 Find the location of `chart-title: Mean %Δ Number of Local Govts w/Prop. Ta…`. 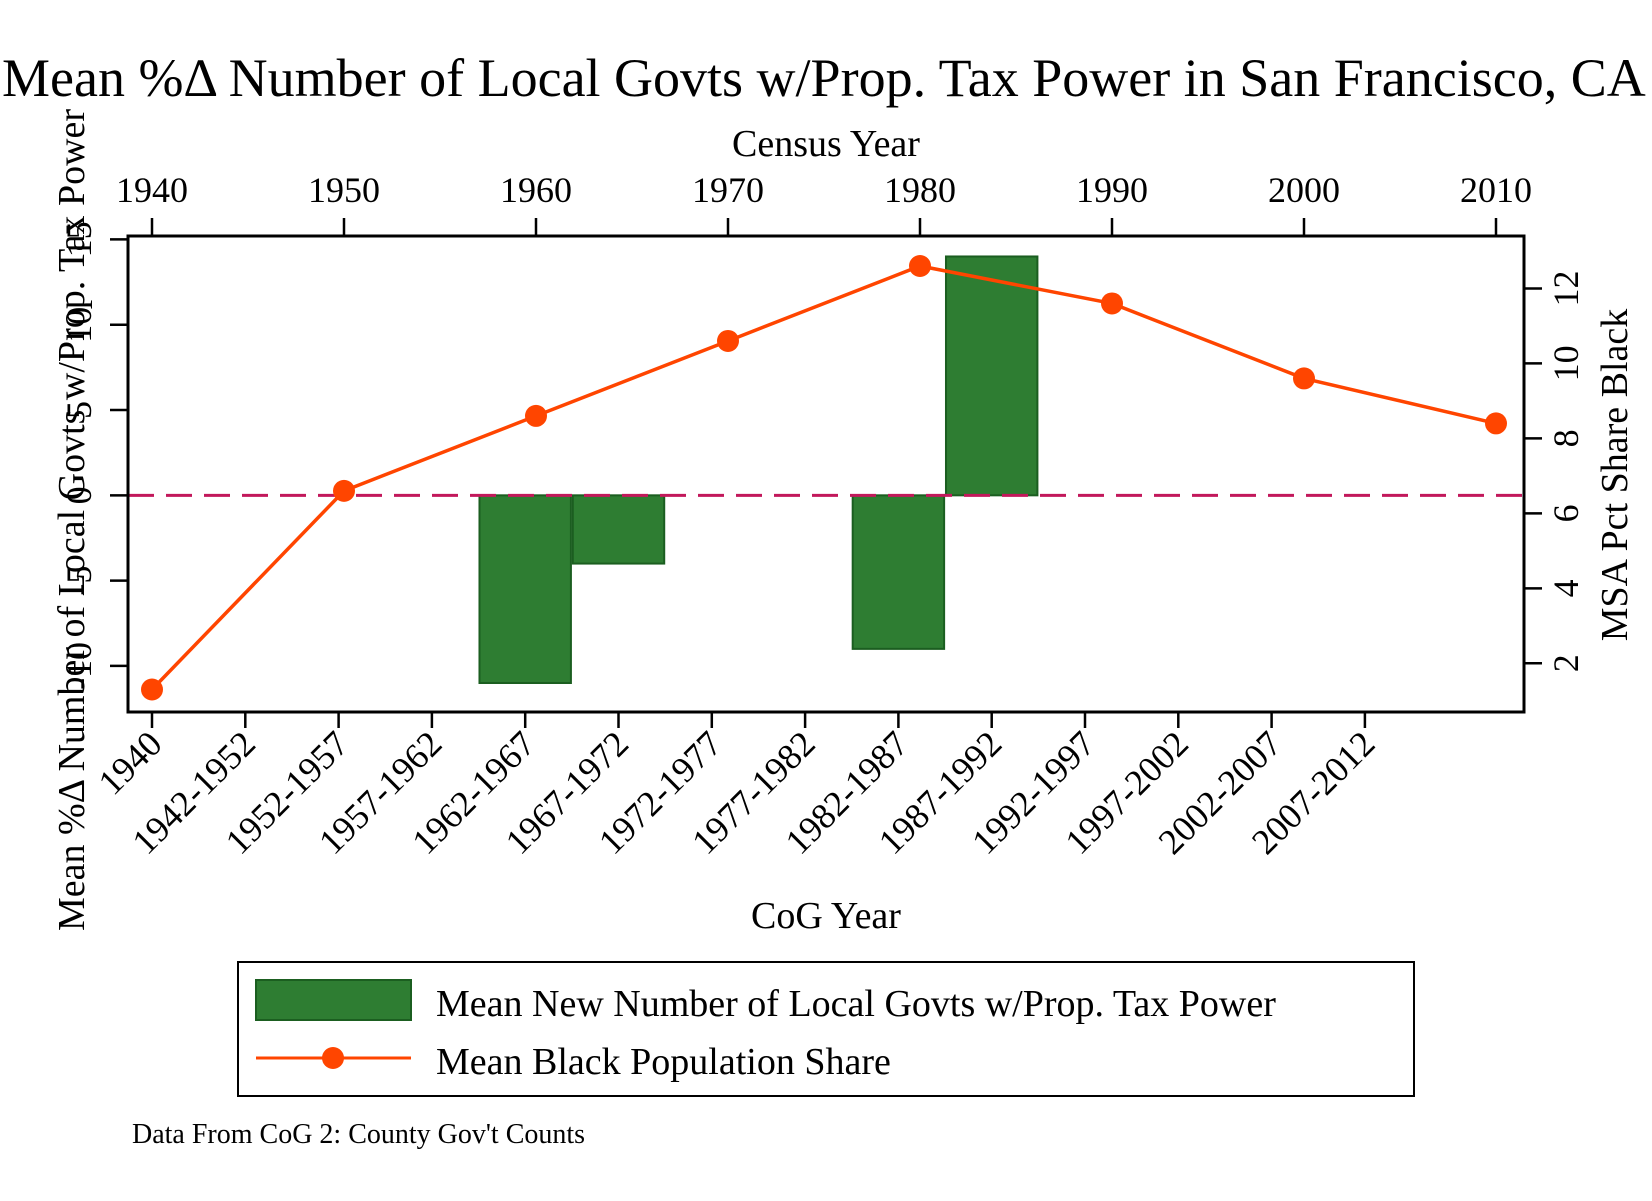

chart-title: Mean %Δ Number of Local Govts w/Prop. Ta… is located at coordinates (827, 78).